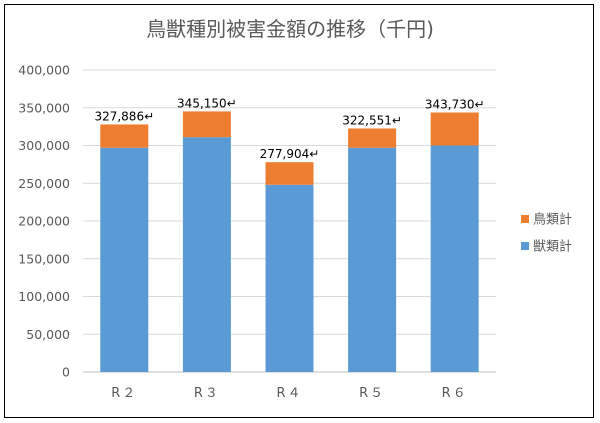  I want to click on x-axis: R２ R３ R４ R５ R６, so click(289, 393).